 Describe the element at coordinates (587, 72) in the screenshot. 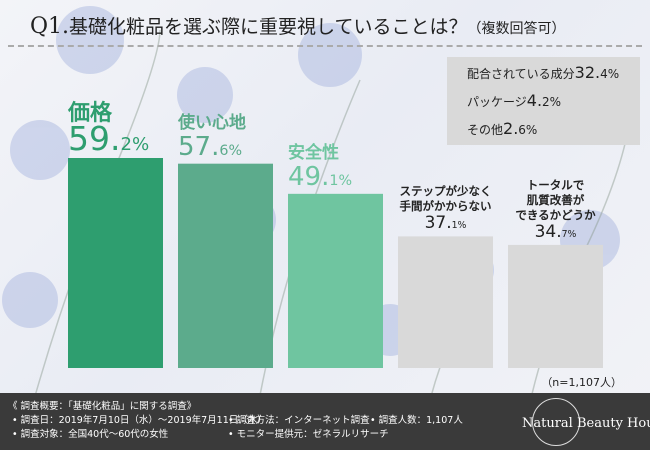

I see `other-answer-value: 32.` at that location.